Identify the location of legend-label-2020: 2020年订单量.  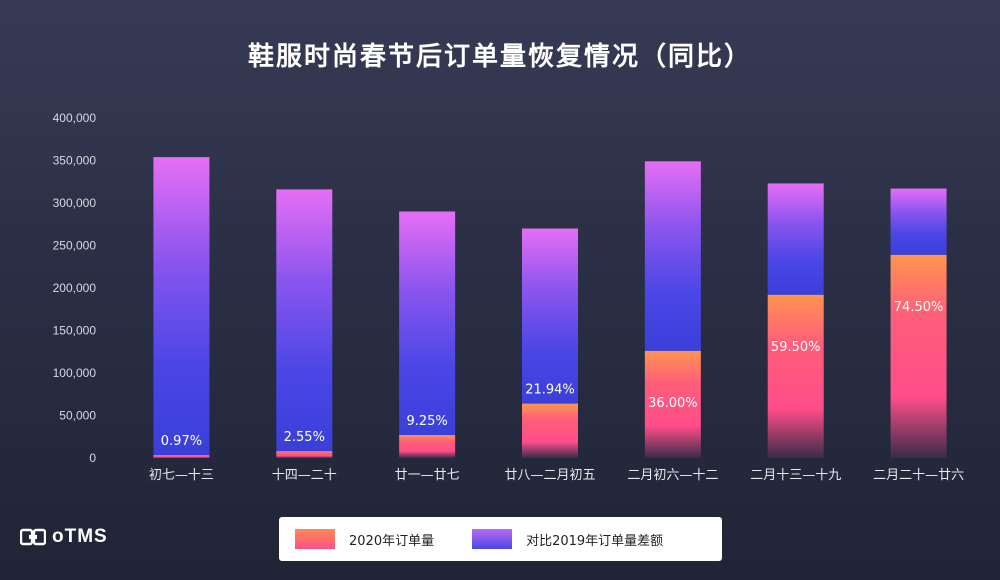
(392, 541).